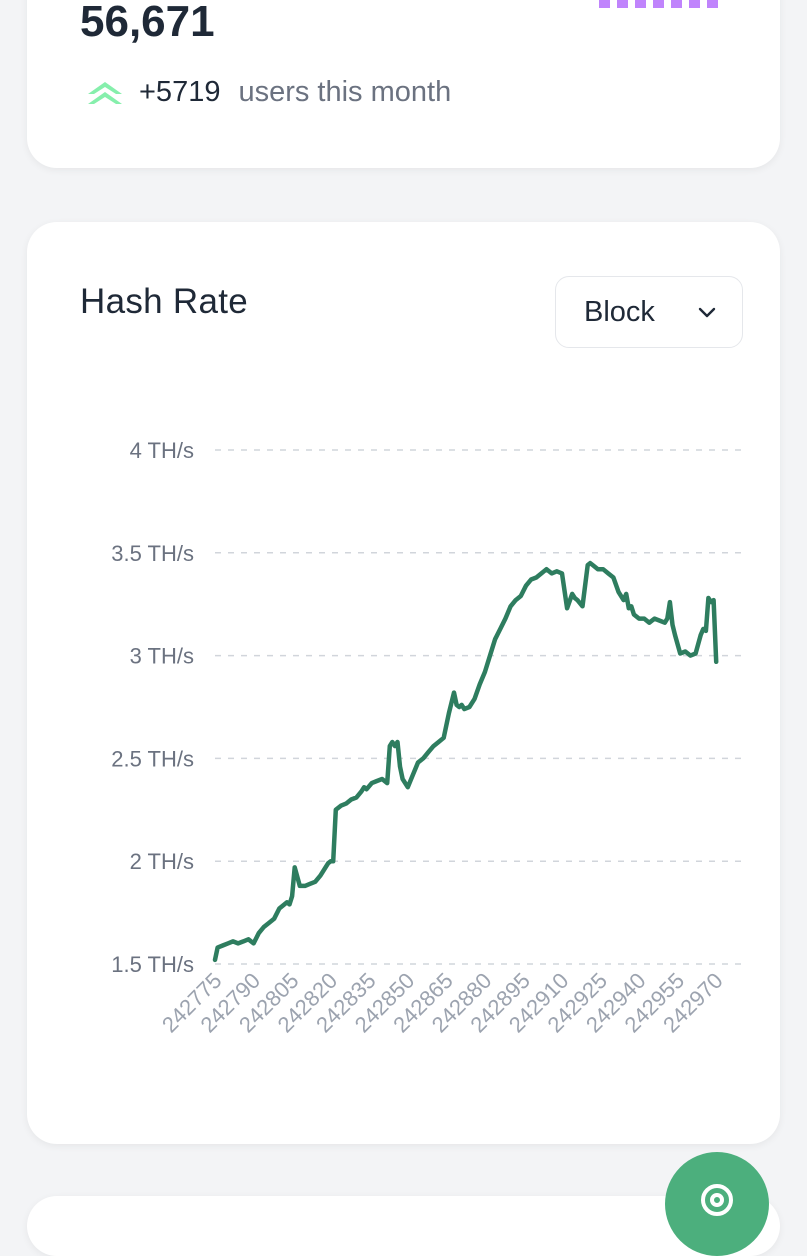 The height and width of the screenshot is (1256, 807). Describe the element at coordinates (180, 91) in the screenshot. I see `user-delta: +5719` at that location.